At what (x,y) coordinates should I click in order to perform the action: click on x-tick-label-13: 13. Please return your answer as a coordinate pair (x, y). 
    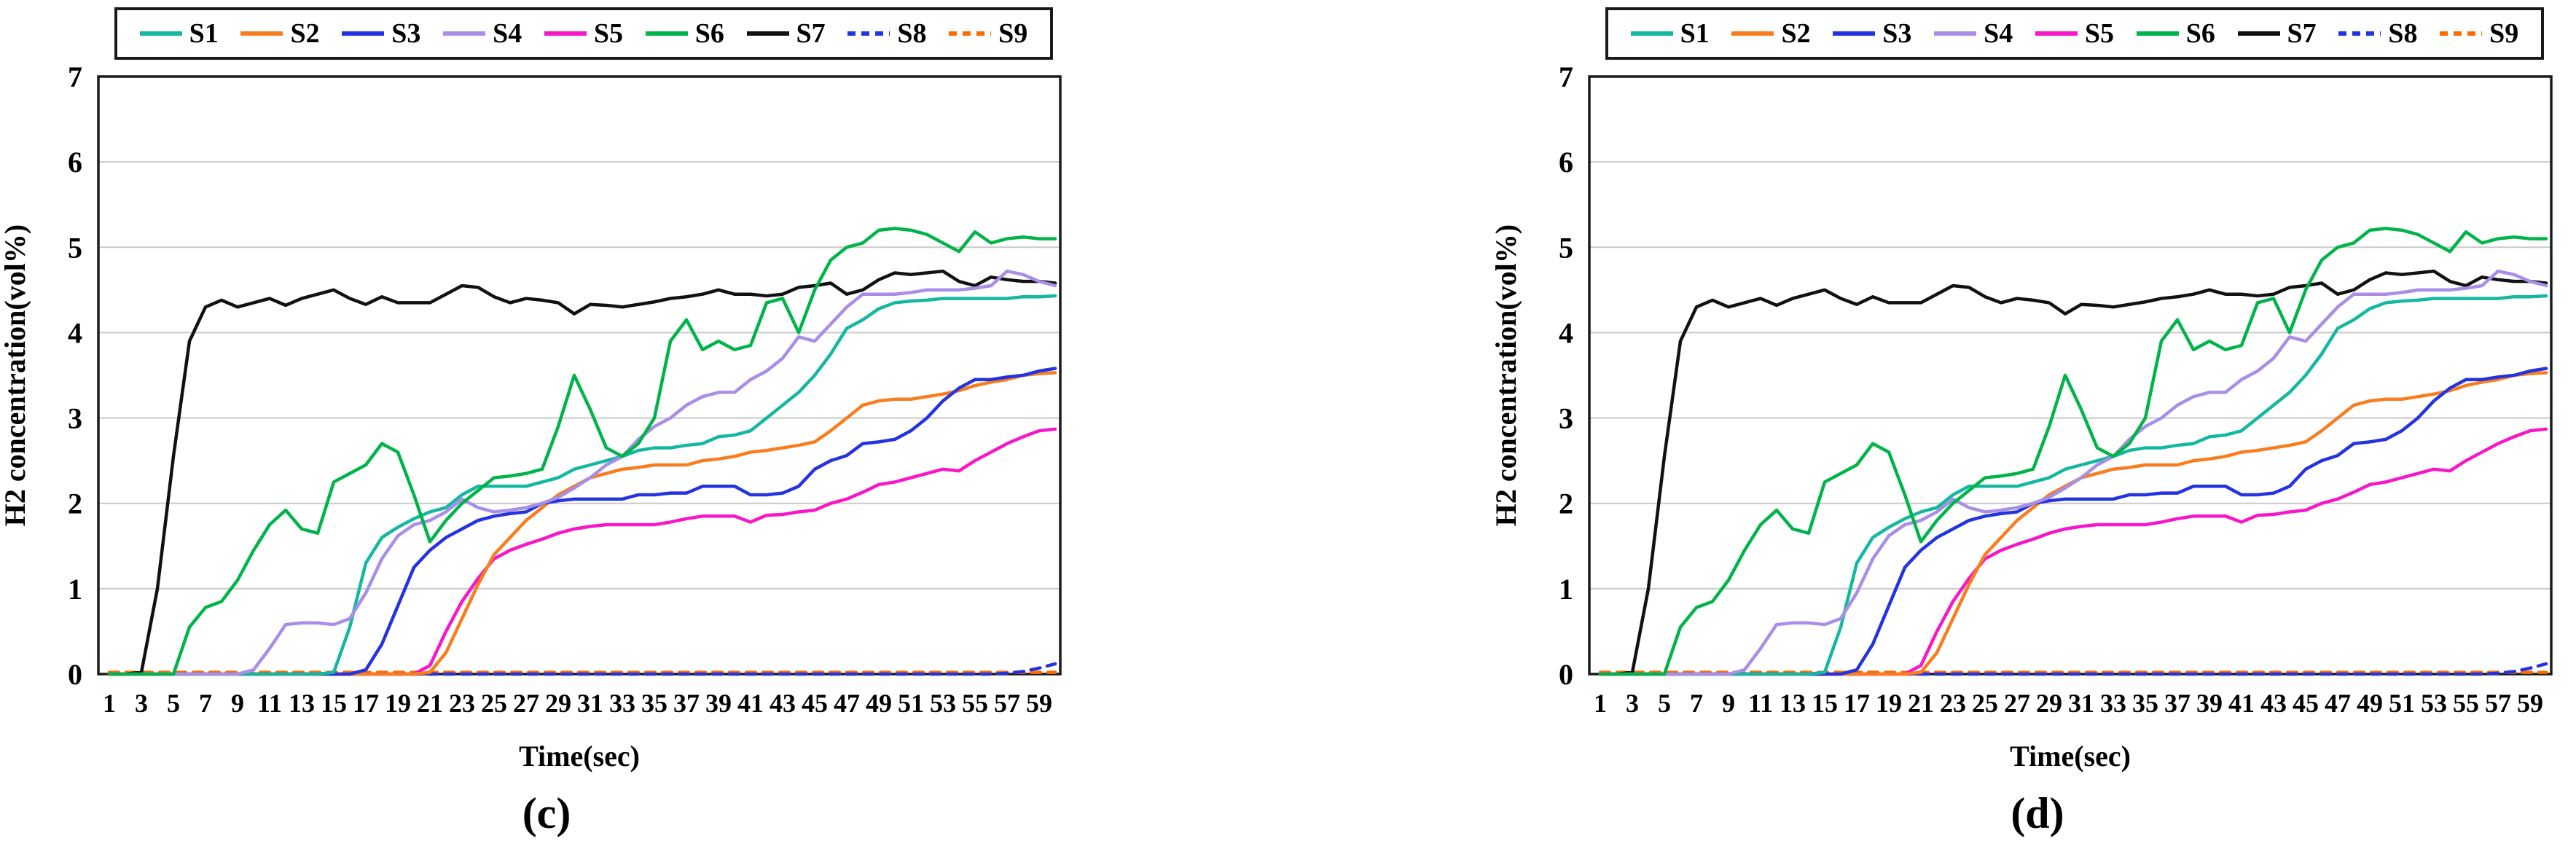
    Looking at the image, I should click on (1793, 703).